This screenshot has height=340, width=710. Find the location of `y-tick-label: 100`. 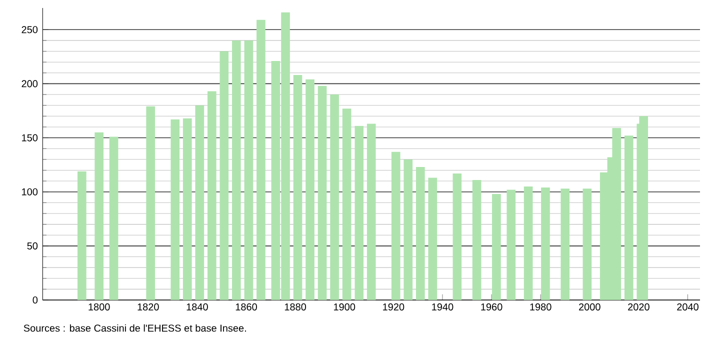

y-tick-label: 100 is located at coordinates (30, 192).